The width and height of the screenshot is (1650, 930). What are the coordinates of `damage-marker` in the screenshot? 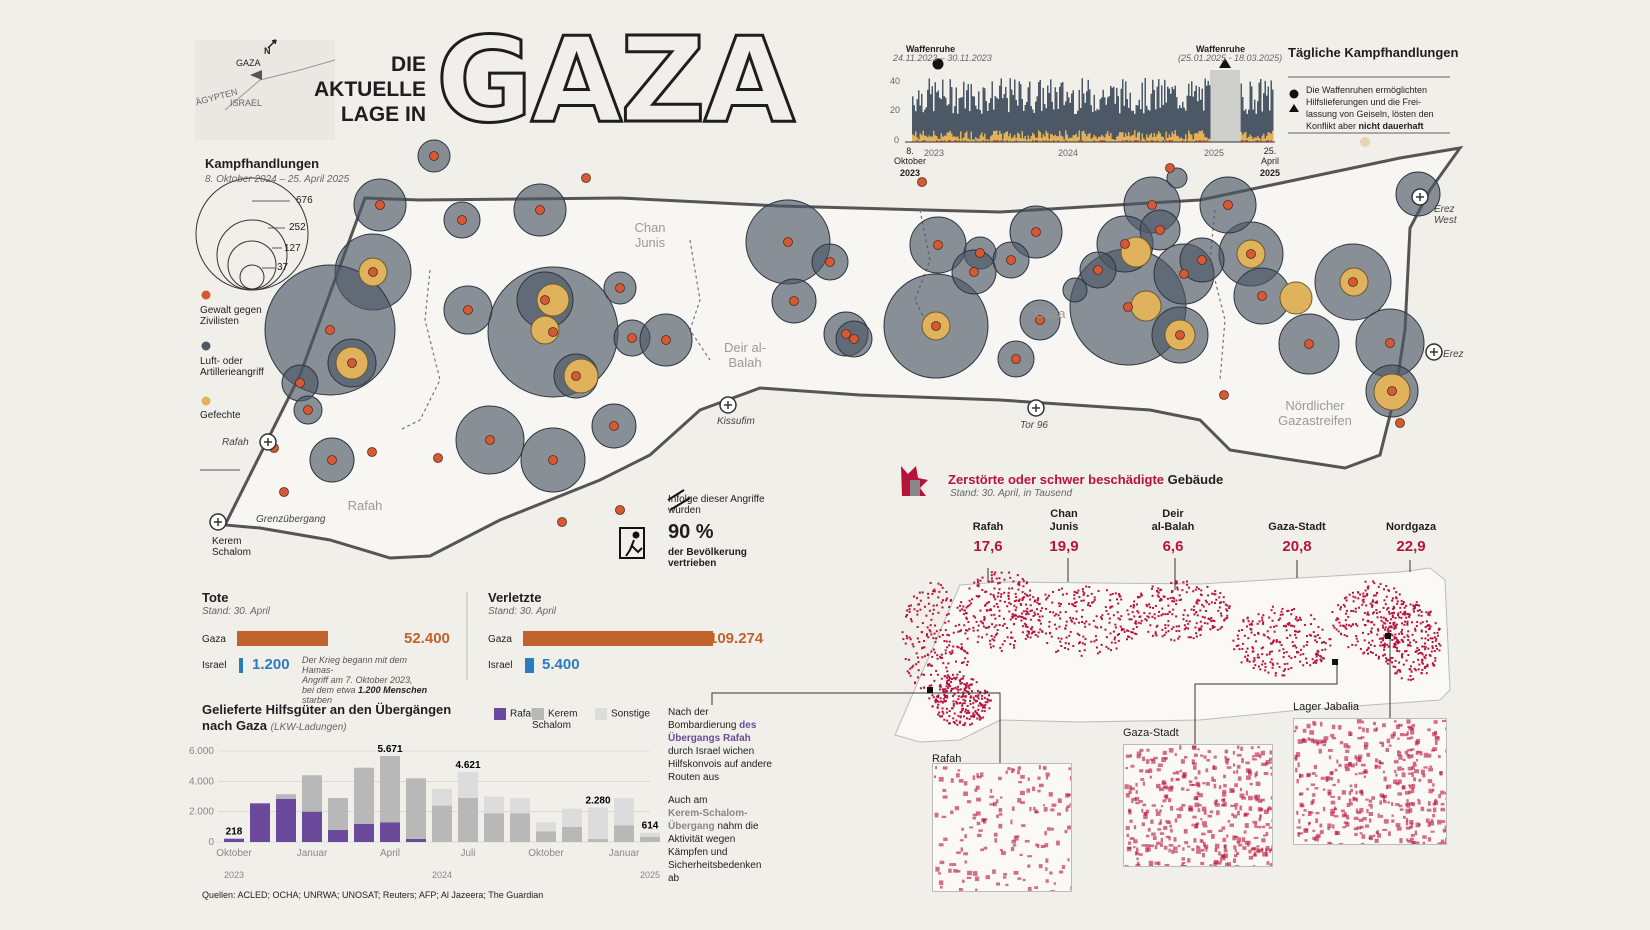 It's located at (1388, 636).